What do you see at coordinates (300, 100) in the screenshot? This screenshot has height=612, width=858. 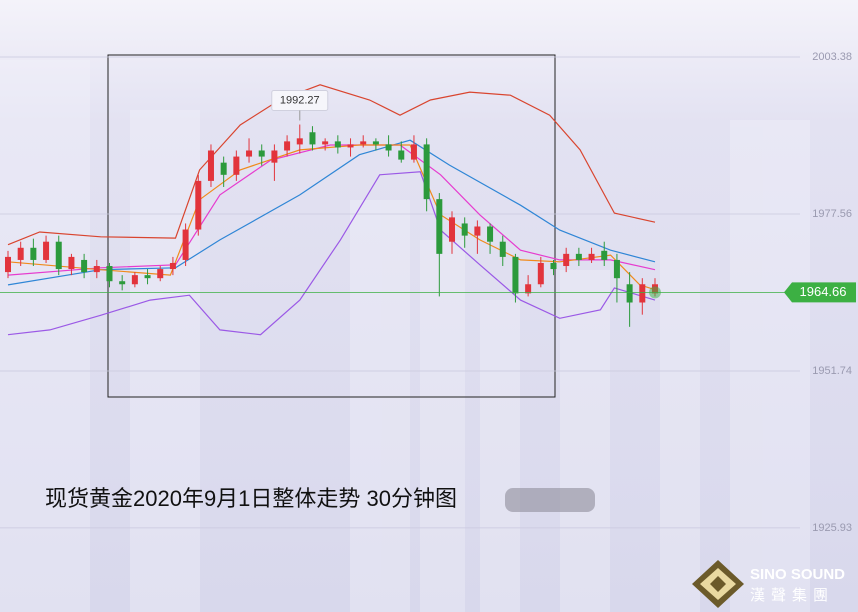 I see `callout-label: 1992.27` at bounding box center [300, 100].